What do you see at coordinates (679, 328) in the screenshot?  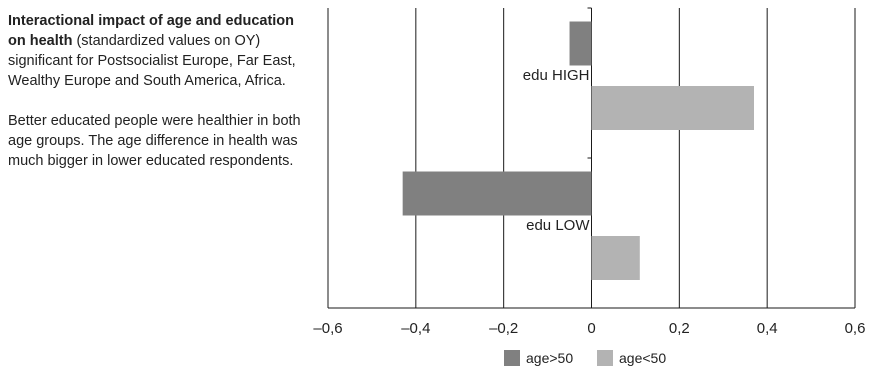 I see `x-tick-label: 0,2` at bounding box center [679, 328].